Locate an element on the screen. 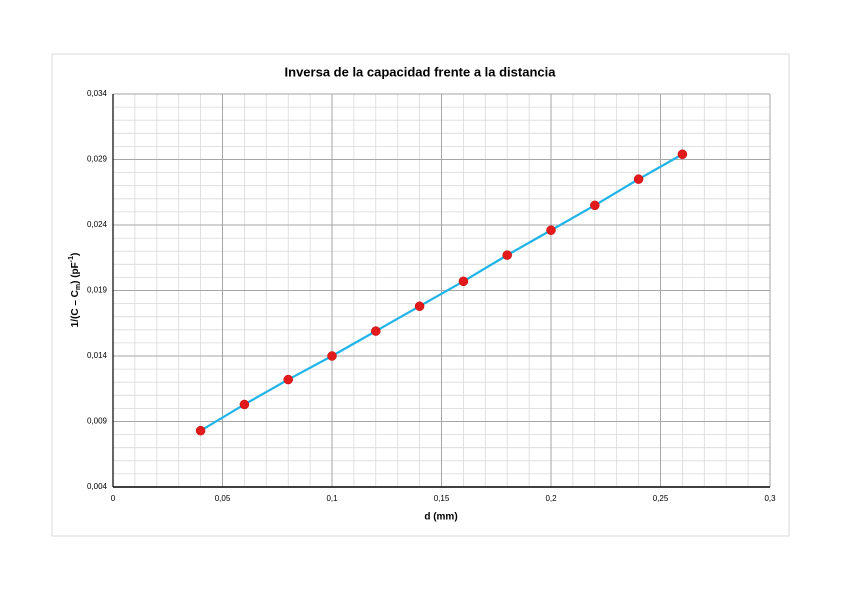 Image resolution: width=848 pixels, height=599 pixels. x-tick-label: 0,2 is located at coordinates (551, 498).